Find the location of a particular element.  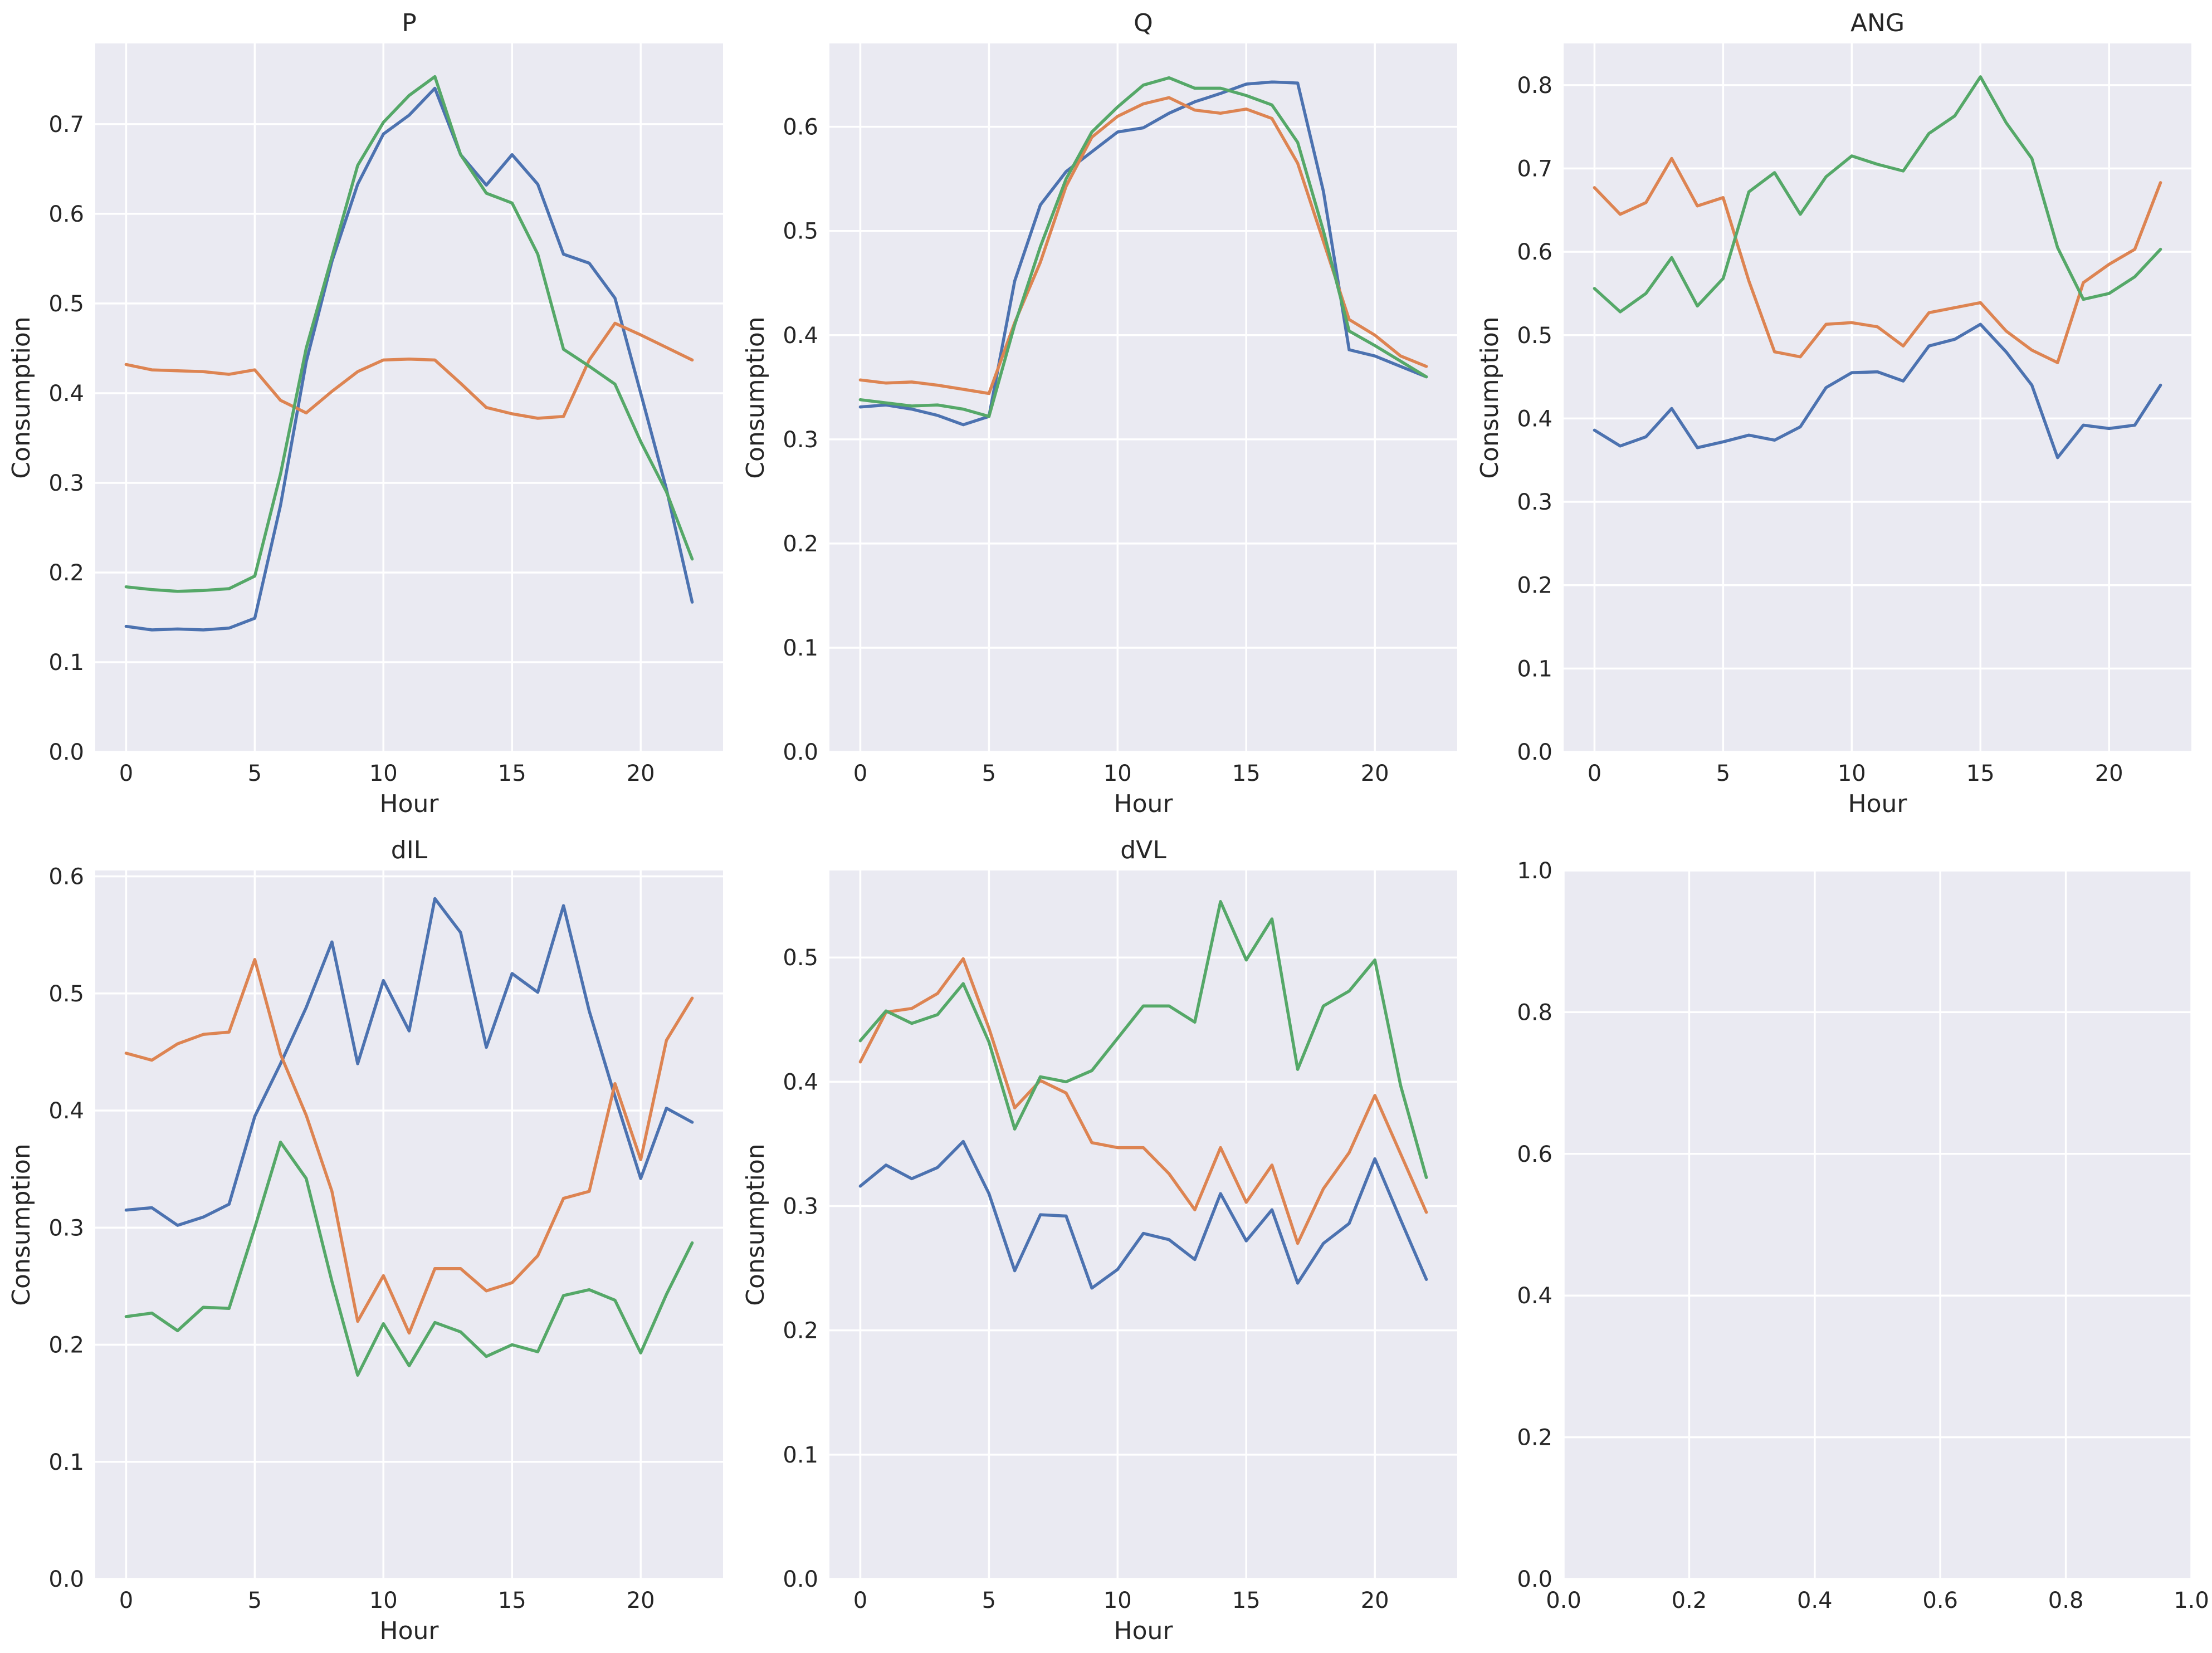

subplot-title: dVL is located at coordinates (1143, 850).